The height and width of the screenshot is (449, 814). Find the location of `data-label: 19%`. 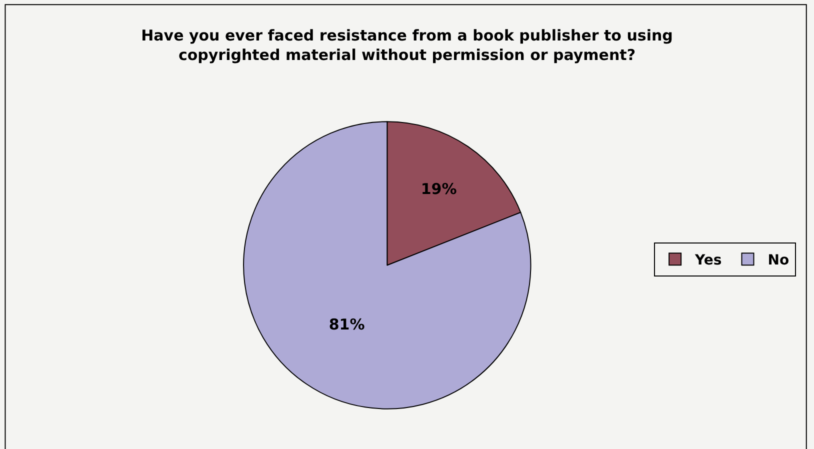

data-label: 19% is located at coordinates (438, 189).